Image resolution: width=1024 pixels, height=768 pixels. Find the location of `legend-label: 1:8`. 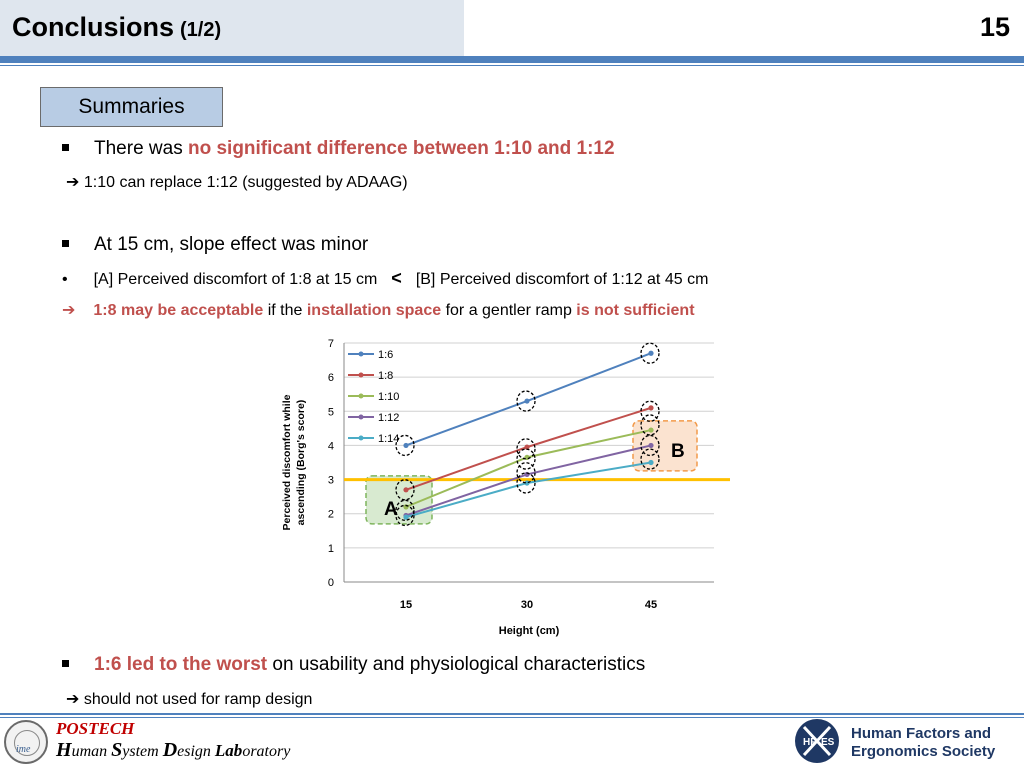

legend-label: 1:8 is located at coordinates (385, 376).